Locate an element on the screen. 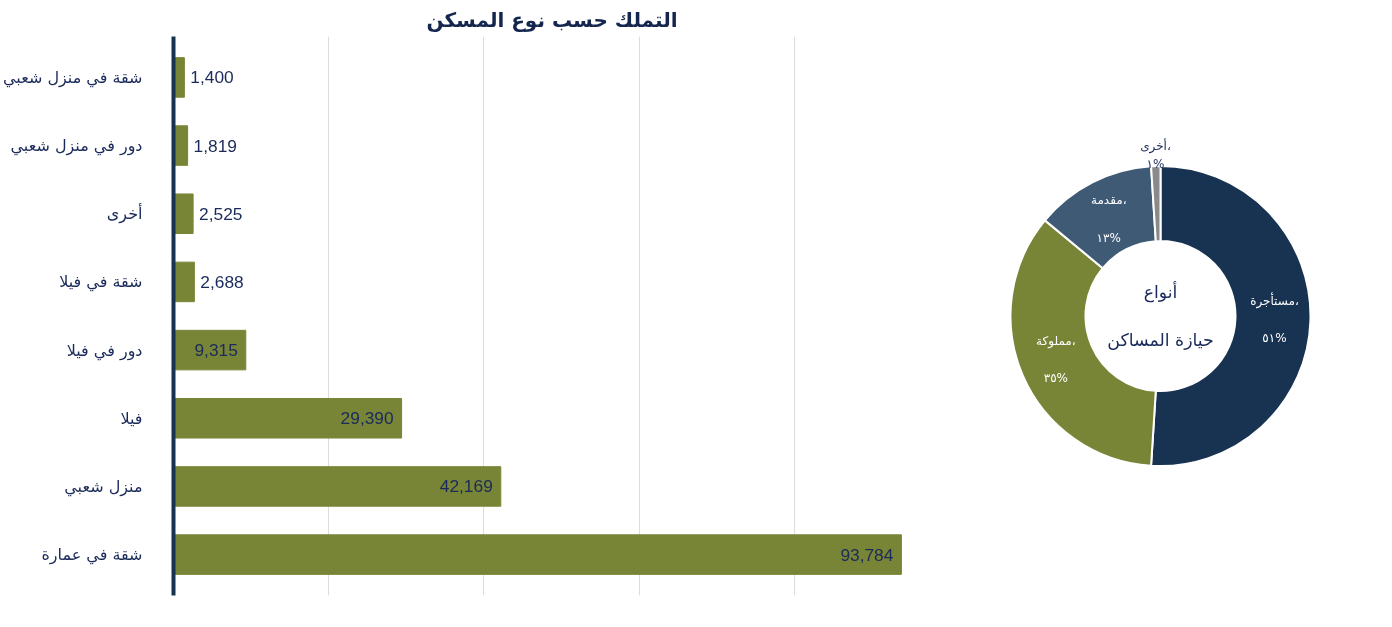 The height and width of the screenshot is (627, 1392). chart-title: التملك حسب نوع المسكن is located at coordinates (552, 19).